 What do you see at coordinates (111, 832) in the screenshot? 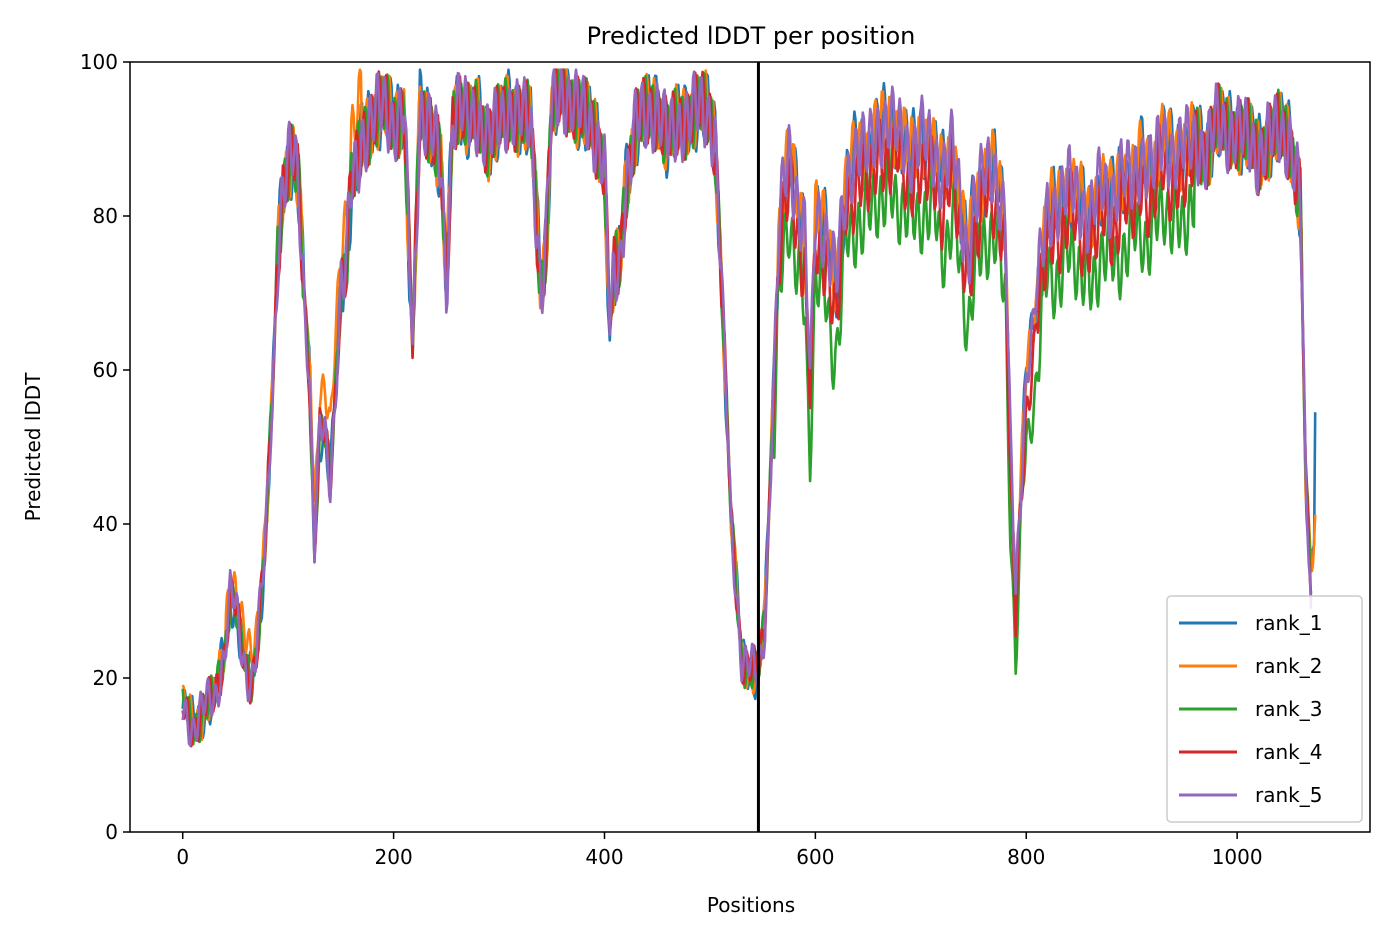
I see `y-tick-label: 0` at bounding box center [111, 832].